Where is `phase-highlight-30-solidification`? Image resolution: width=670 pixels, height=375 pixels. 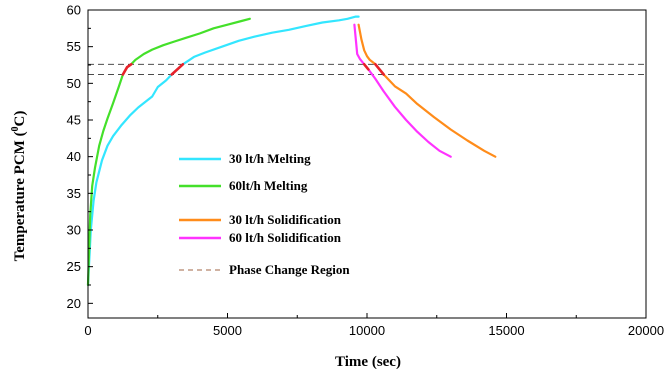
phase-highlight-30-solidification is located at coordinates (380, 69).